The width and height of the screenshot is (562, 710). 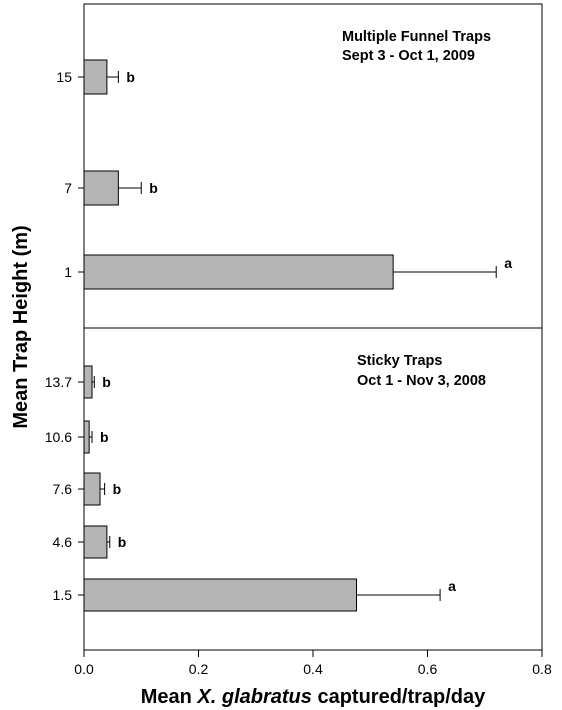 I want to click on top-panel-title-line1: Multiple Funnel Traps, so click(x=416, y=37).